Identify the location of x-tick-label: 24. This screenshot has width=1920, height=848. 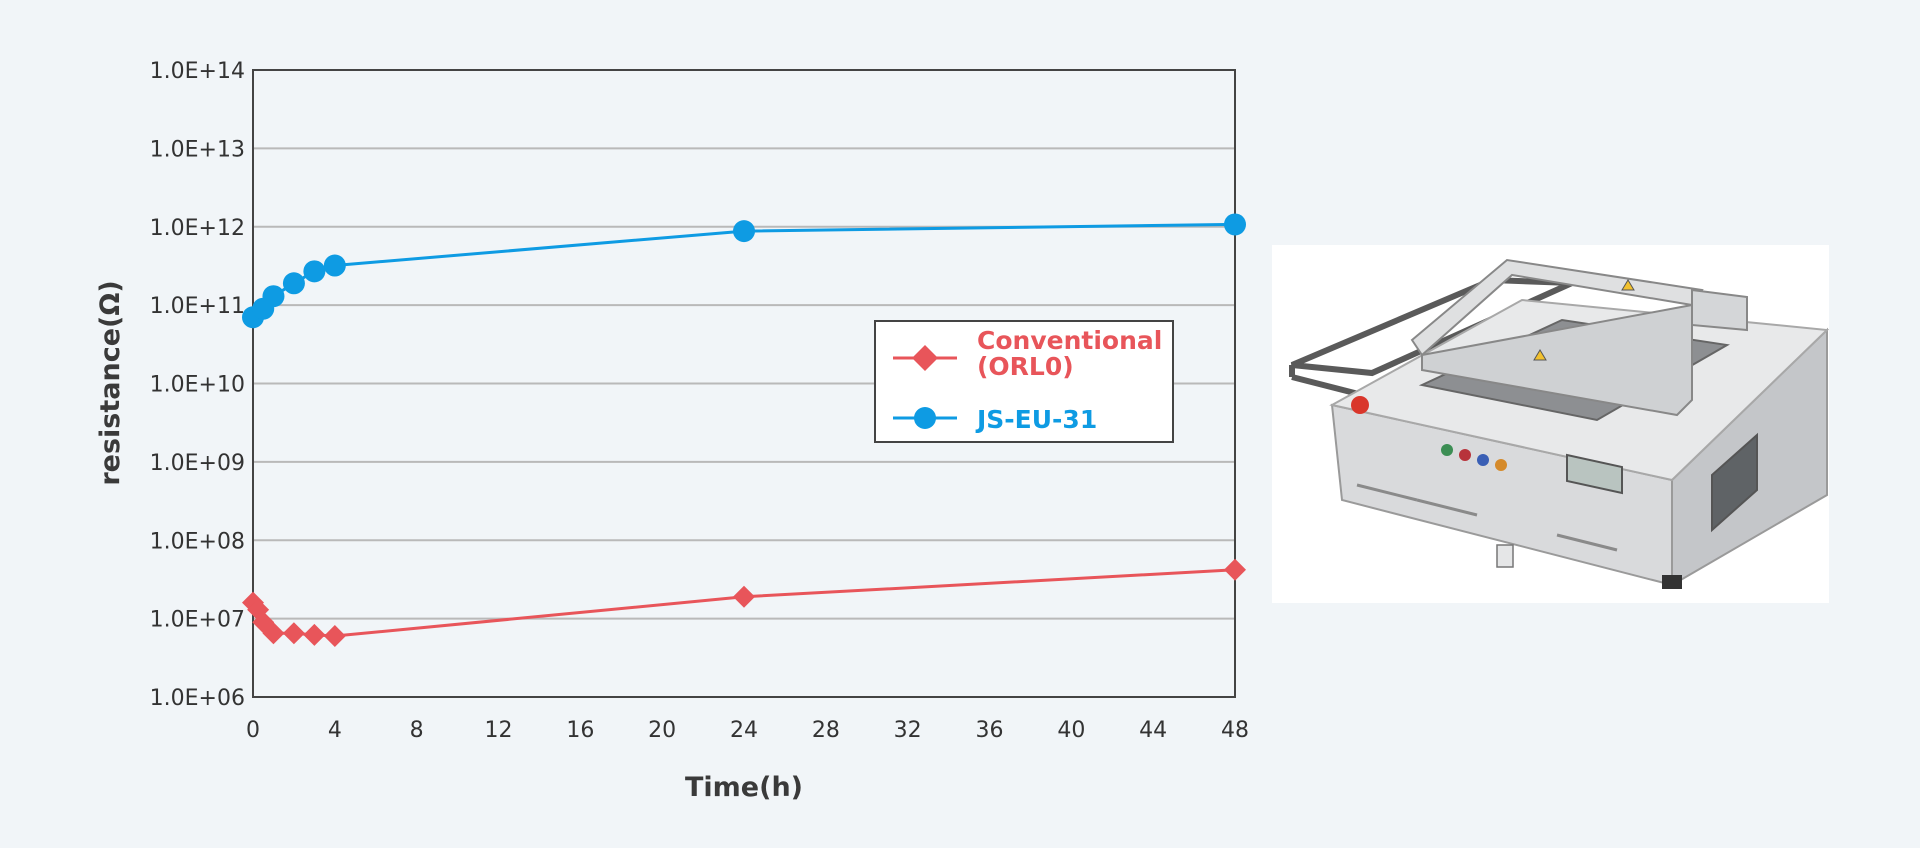
(744, 730).